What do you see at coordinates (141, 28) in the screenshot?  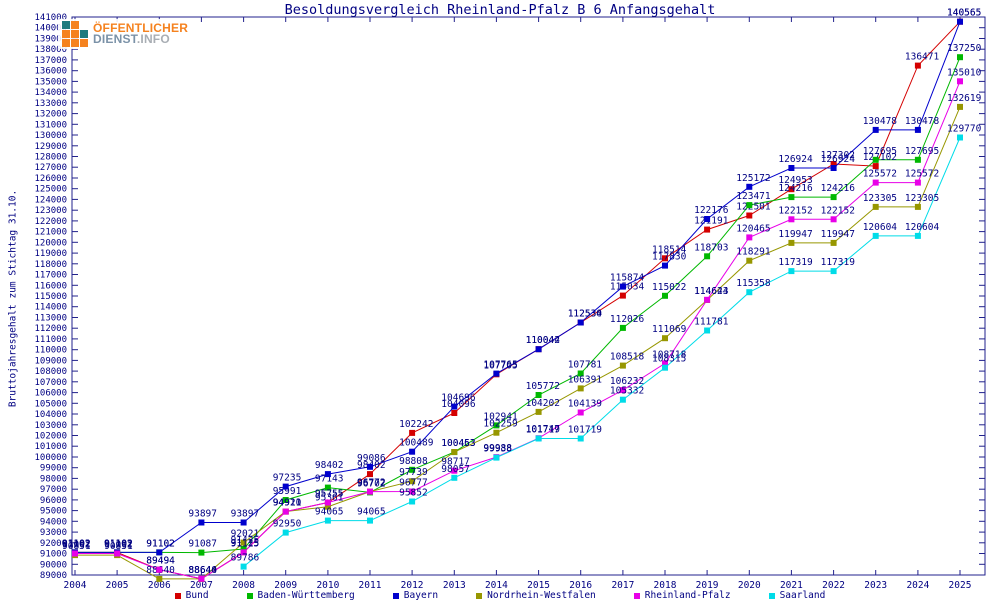 I see `logo-line1: ÖFFENTLICHER` at bounding box center [141, 28].